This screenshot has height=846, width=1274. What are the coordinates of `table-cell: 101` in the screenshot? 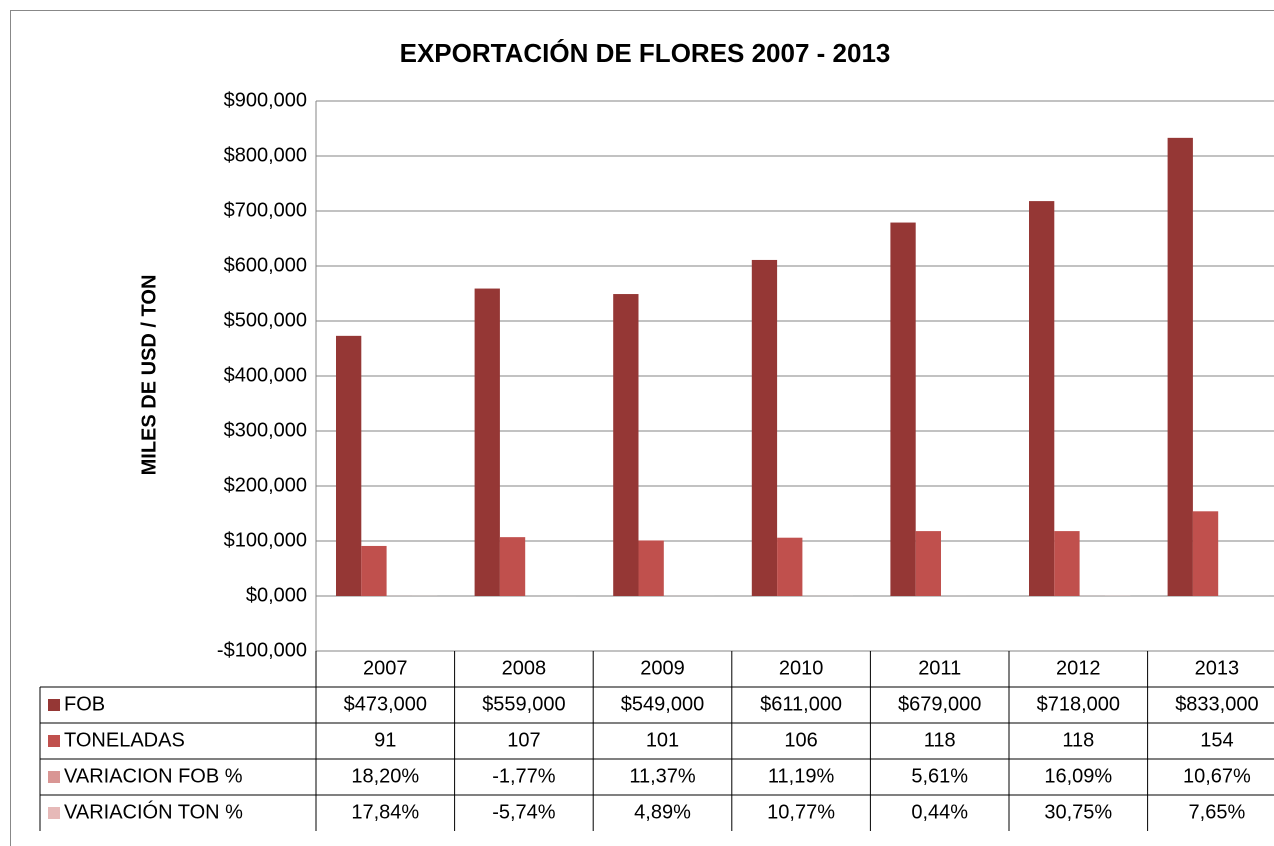 It's located at (662, 740).